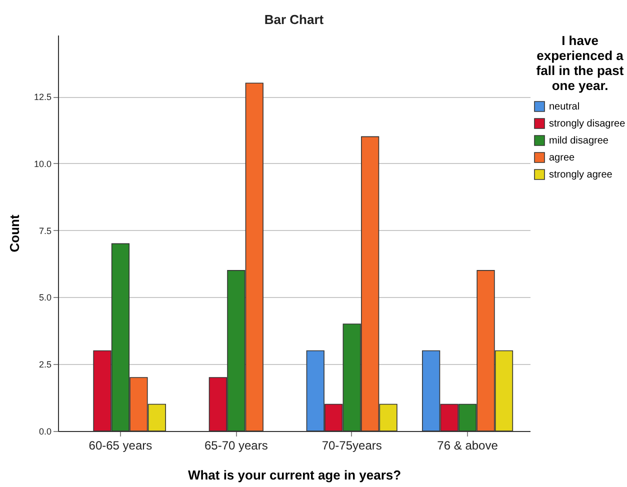 The height and width of the screenshot is (487, 627). What do you see at coordinates (45, 431) in the screenshot?
I see `y-tick-label: 0.0` at bounding box center [45, 431].